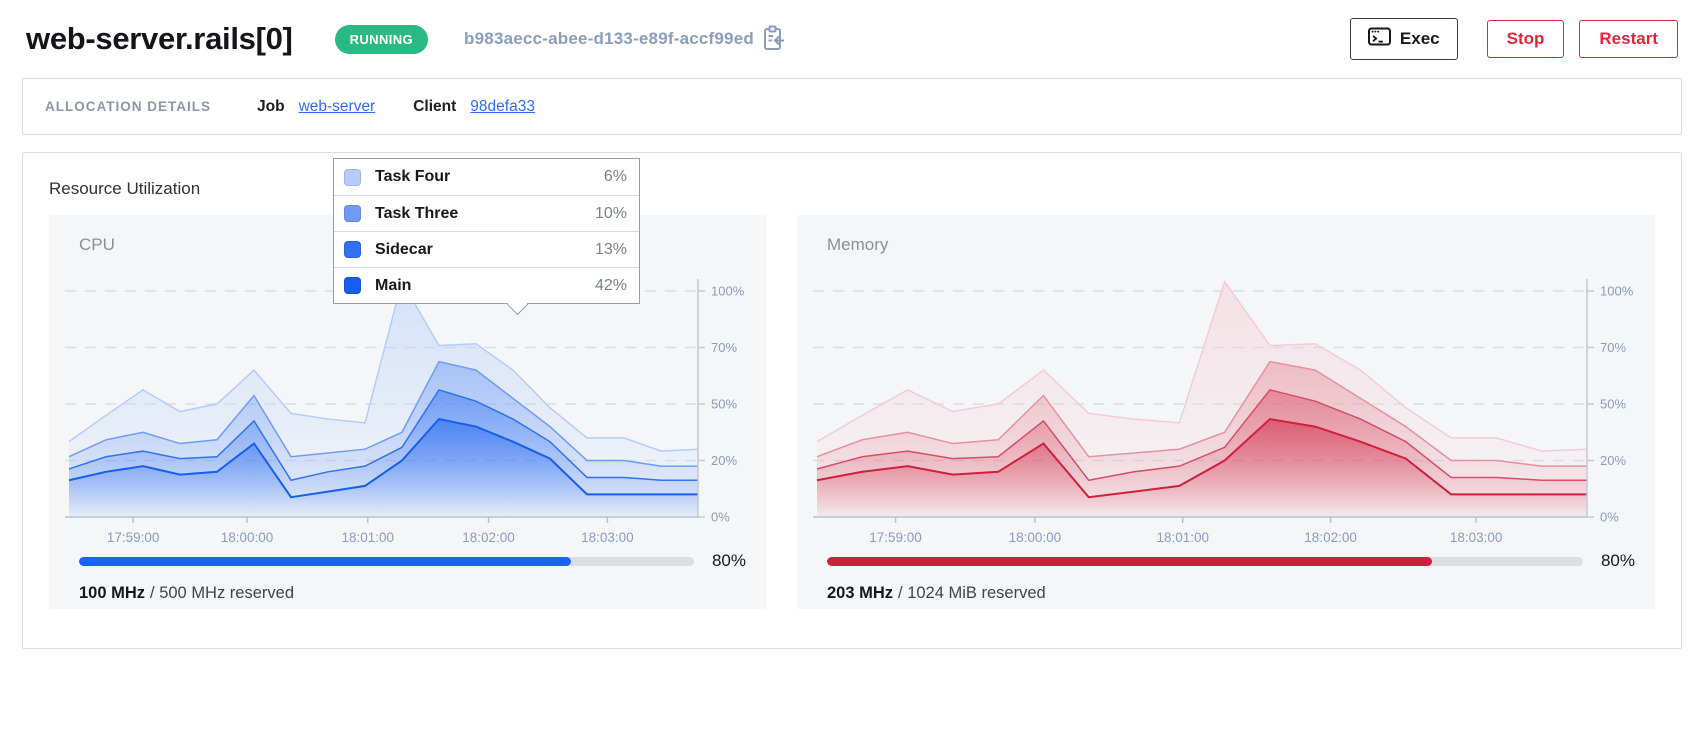 The height and width of the screenshot is (738, 1704). Describe the element at coordinates (435, 106) in the screenshot. I see `client-label: Client` at that location.